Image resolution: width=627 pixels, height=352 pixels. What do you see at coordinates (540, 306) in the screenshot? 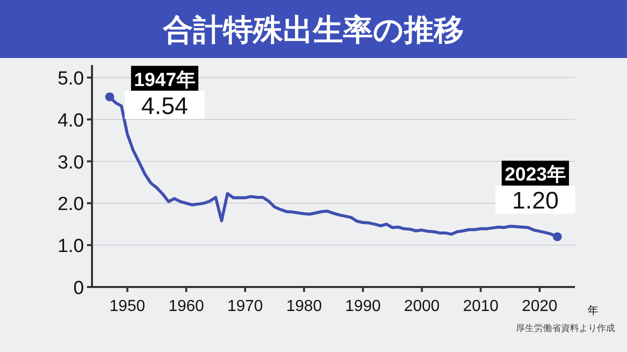
I see `x-tick-label: 2020` at bounding box center [540, 306].